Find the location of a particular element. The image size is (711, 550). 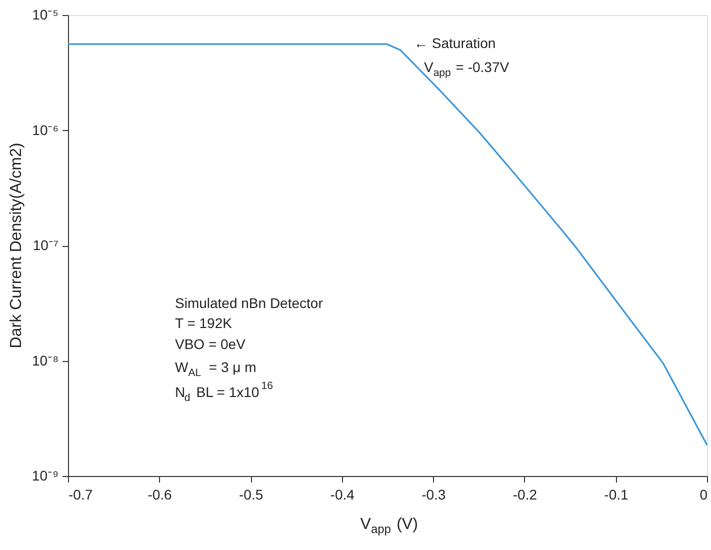

y-tick-label: 10⁻⁹ is located at coordinates (45, 476).